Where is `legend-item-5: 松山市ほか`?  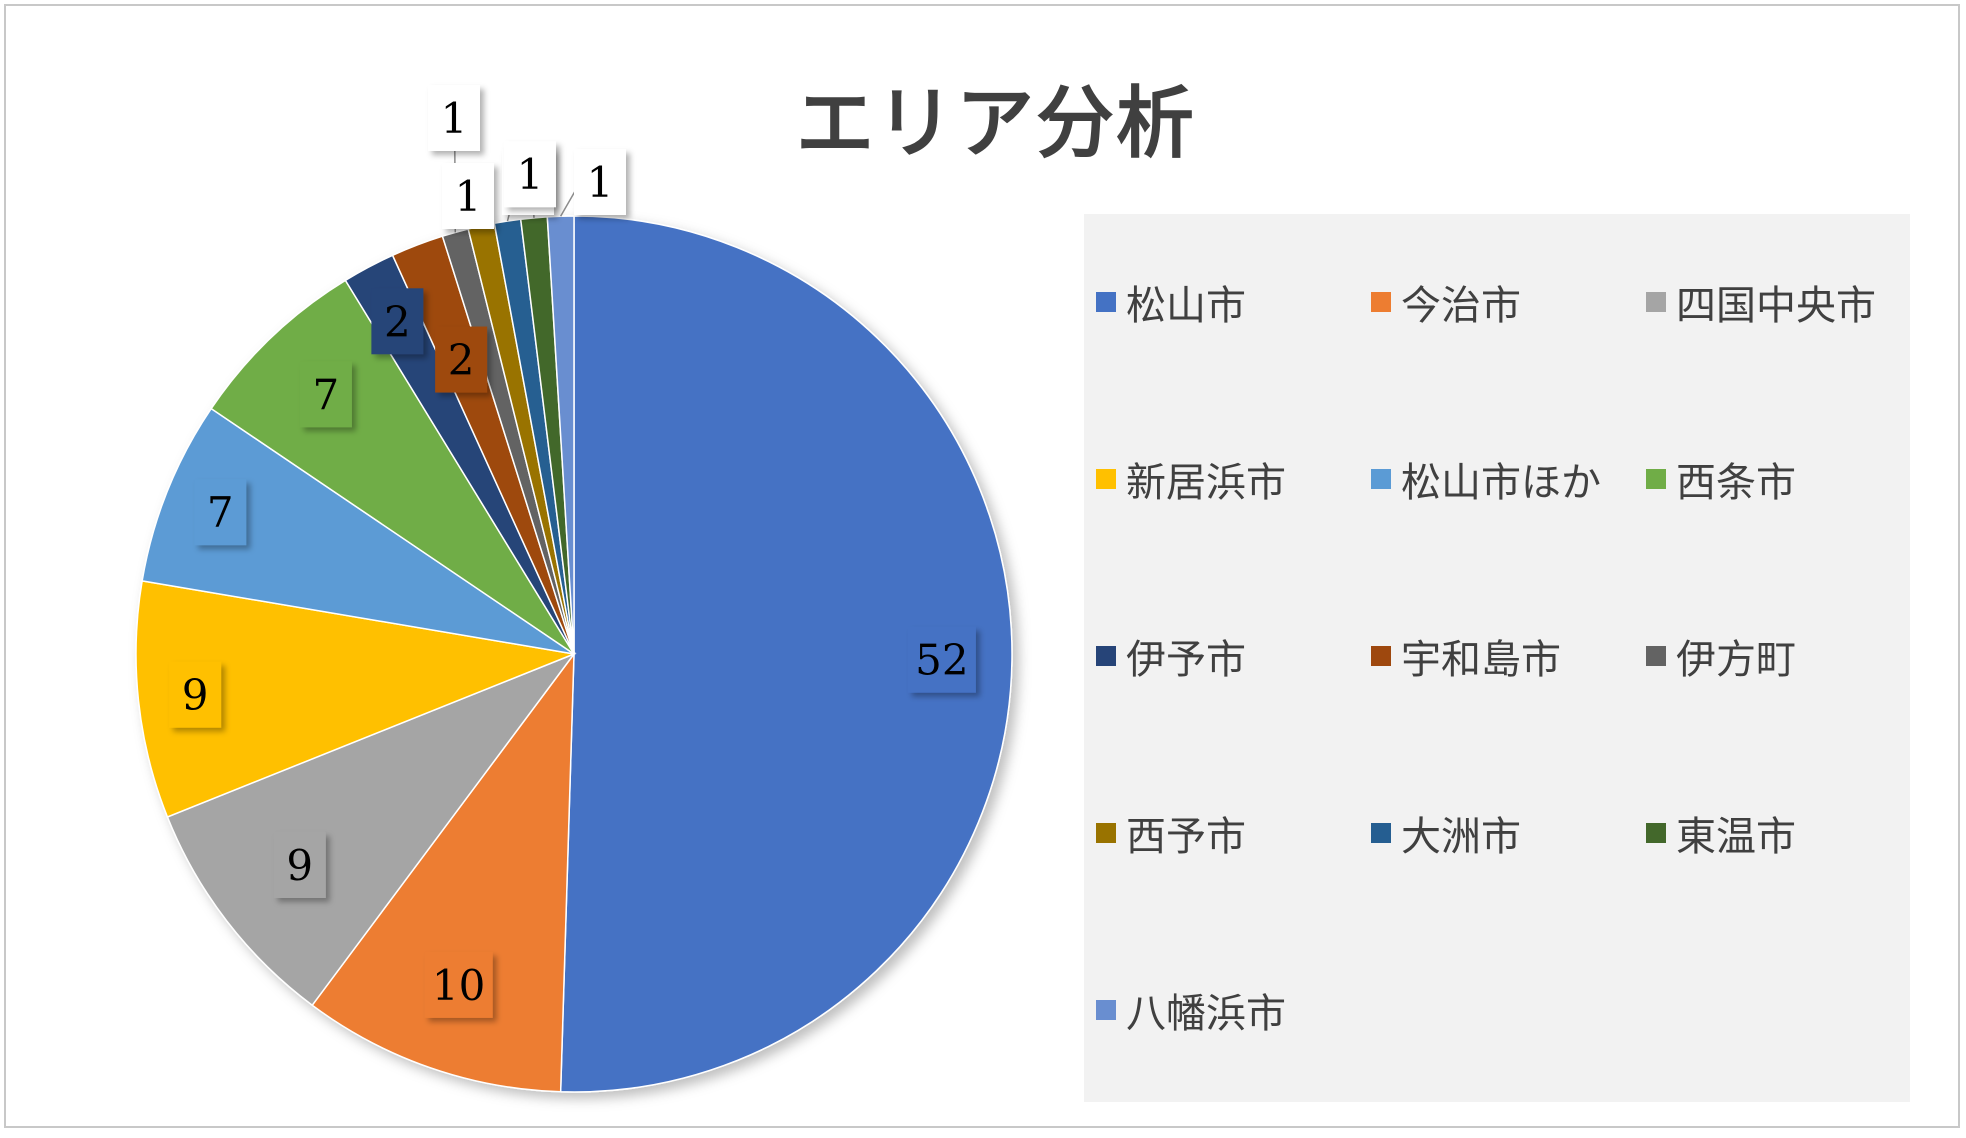
legend-item-5: 松山市ほか is located at coordinates (1486, 479).